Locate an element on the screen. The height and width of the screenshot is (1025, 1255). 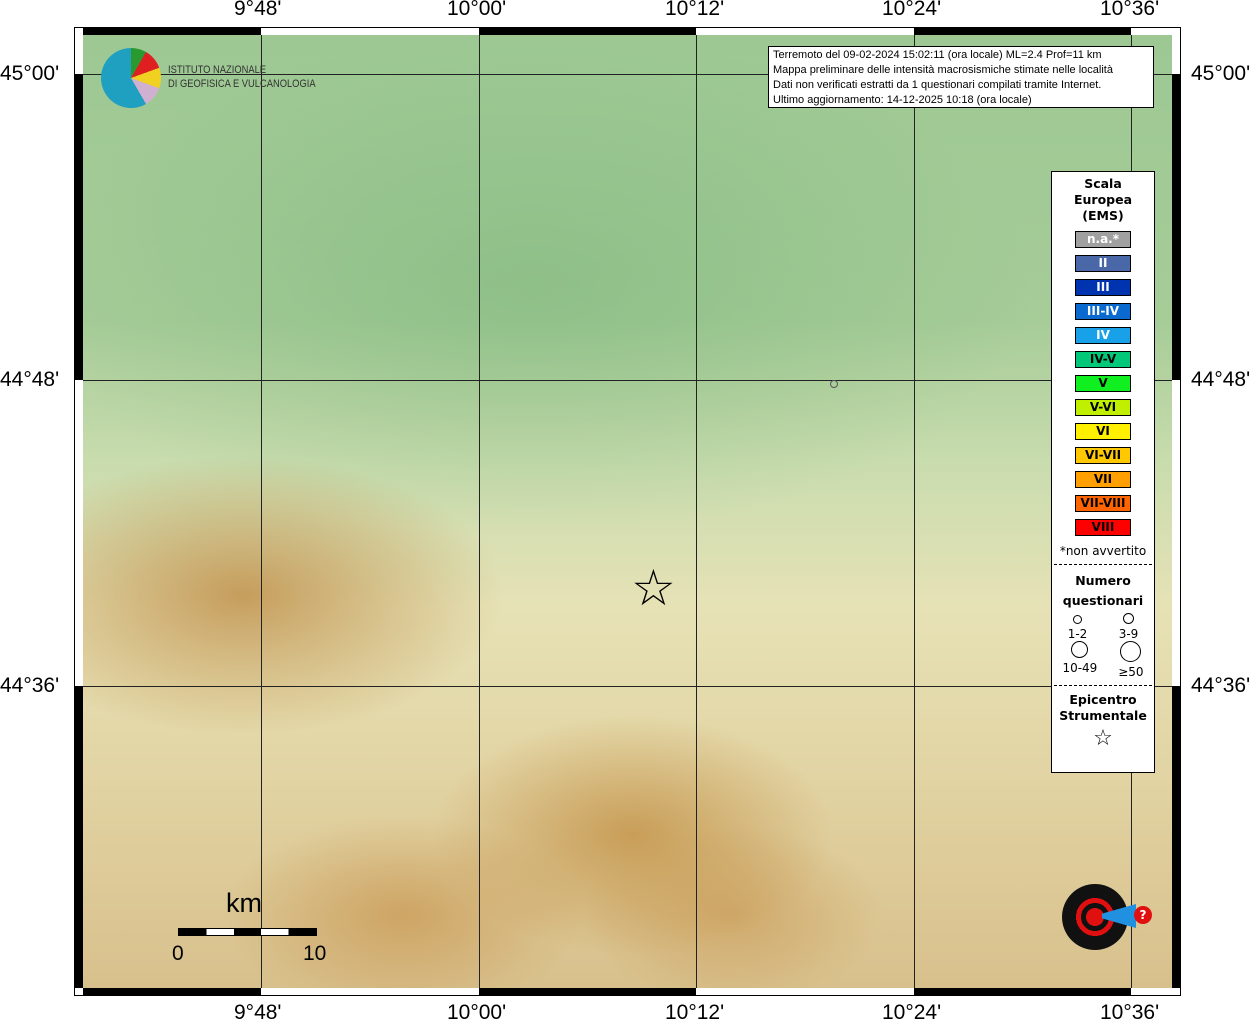
lat-label-left: 45°00' is located at coordinates (30, 73).